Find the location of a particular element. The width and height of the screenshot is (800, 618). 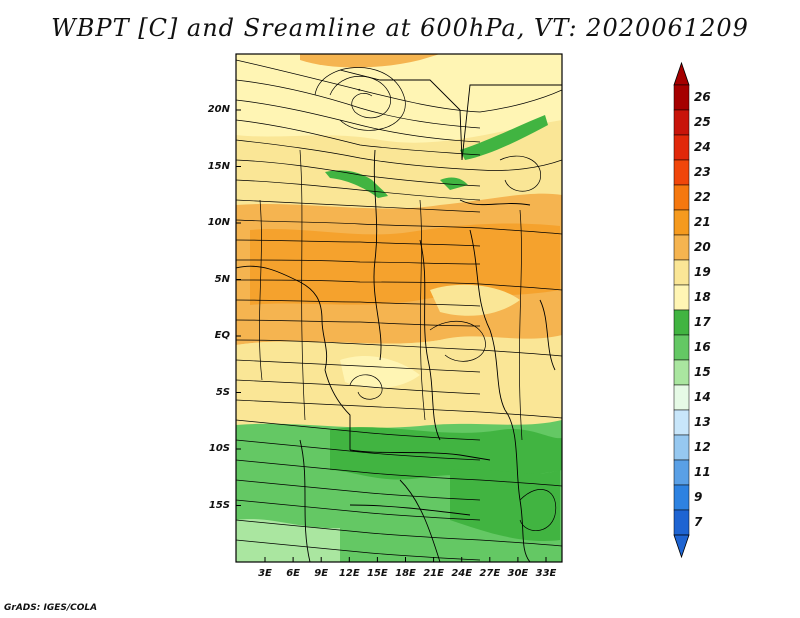

lat-label: 5S is located at coordinates (222, 392).